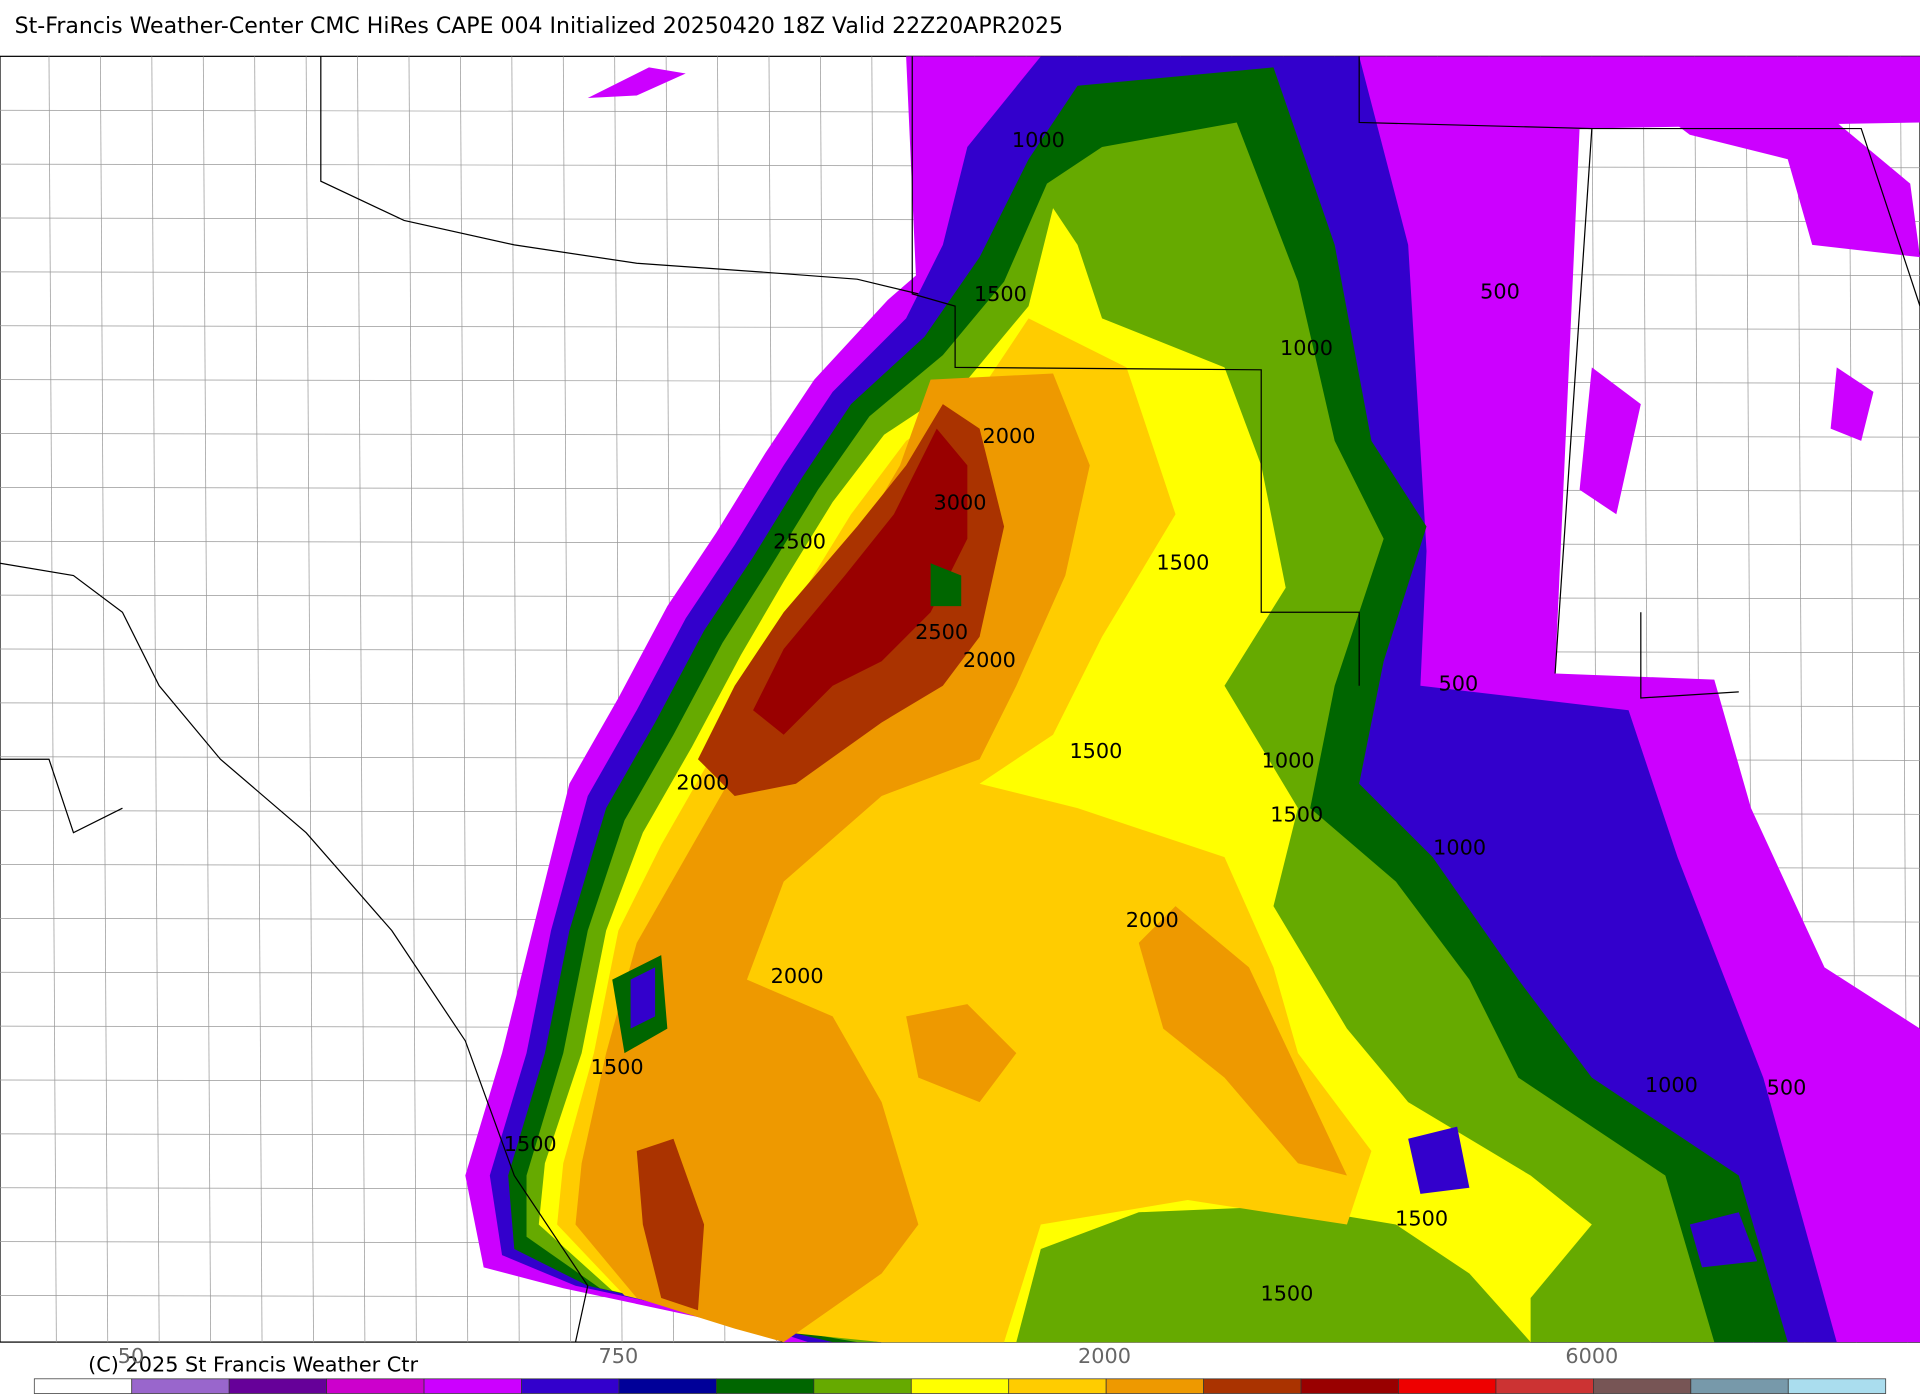 The width and height of the screenshot is (1920, 1400). What do you see at coordinates (619, 1356) in the screenshot?
I see `colorbar-label: 750` at bounding box center [619, 1356].